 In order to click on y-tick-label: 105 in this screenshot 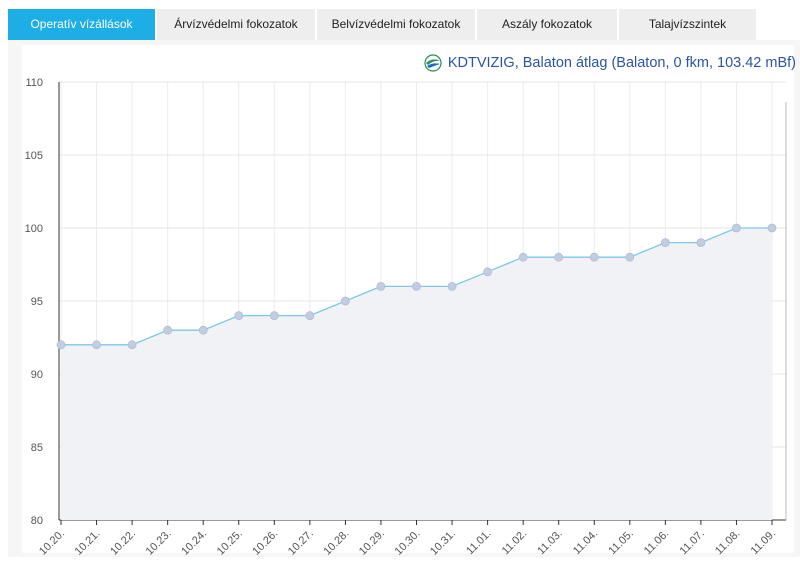, I will do `click(34, 156)`.